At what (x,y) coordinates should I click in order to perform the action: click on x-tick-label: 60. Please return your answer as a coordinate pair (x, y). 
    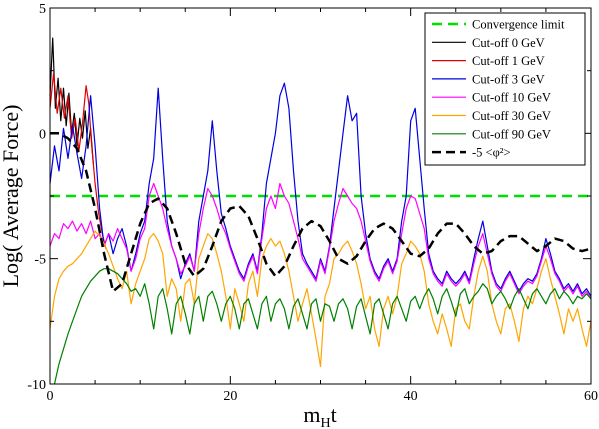
    Looking at the image, I should click on (591, 396).